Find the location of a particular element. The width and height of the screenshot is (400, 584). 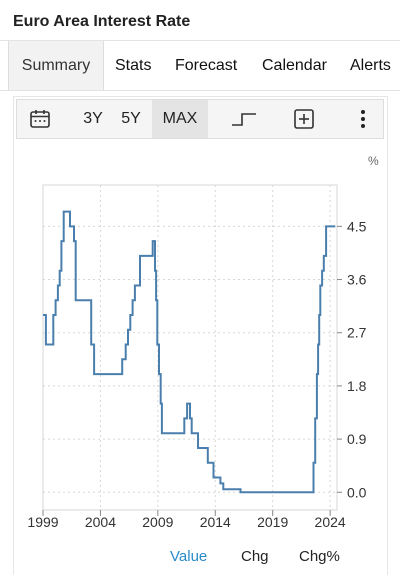

tab-calendar: Calendar is located at coordinates (294, 65).